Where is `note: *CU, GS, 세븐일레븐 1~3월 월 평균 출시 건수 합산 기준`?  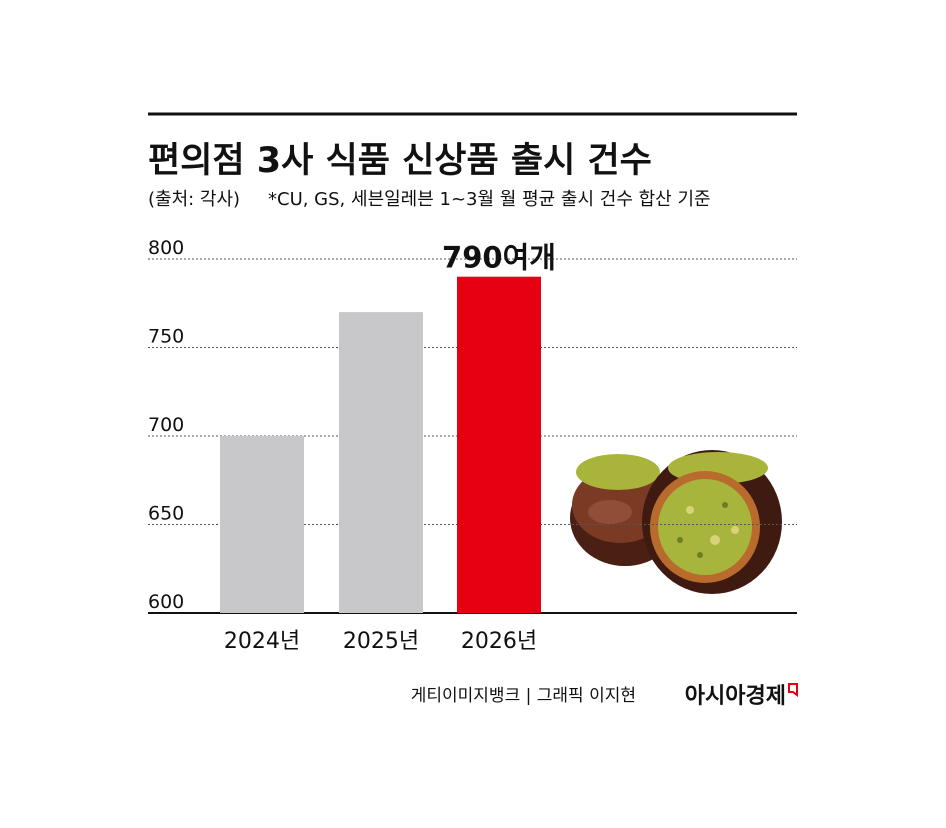 note: *CU, GS, 세븐일레븐 1~3월 월 평균 출시 건수 합산 기준 is located at coordinates (489, 199).